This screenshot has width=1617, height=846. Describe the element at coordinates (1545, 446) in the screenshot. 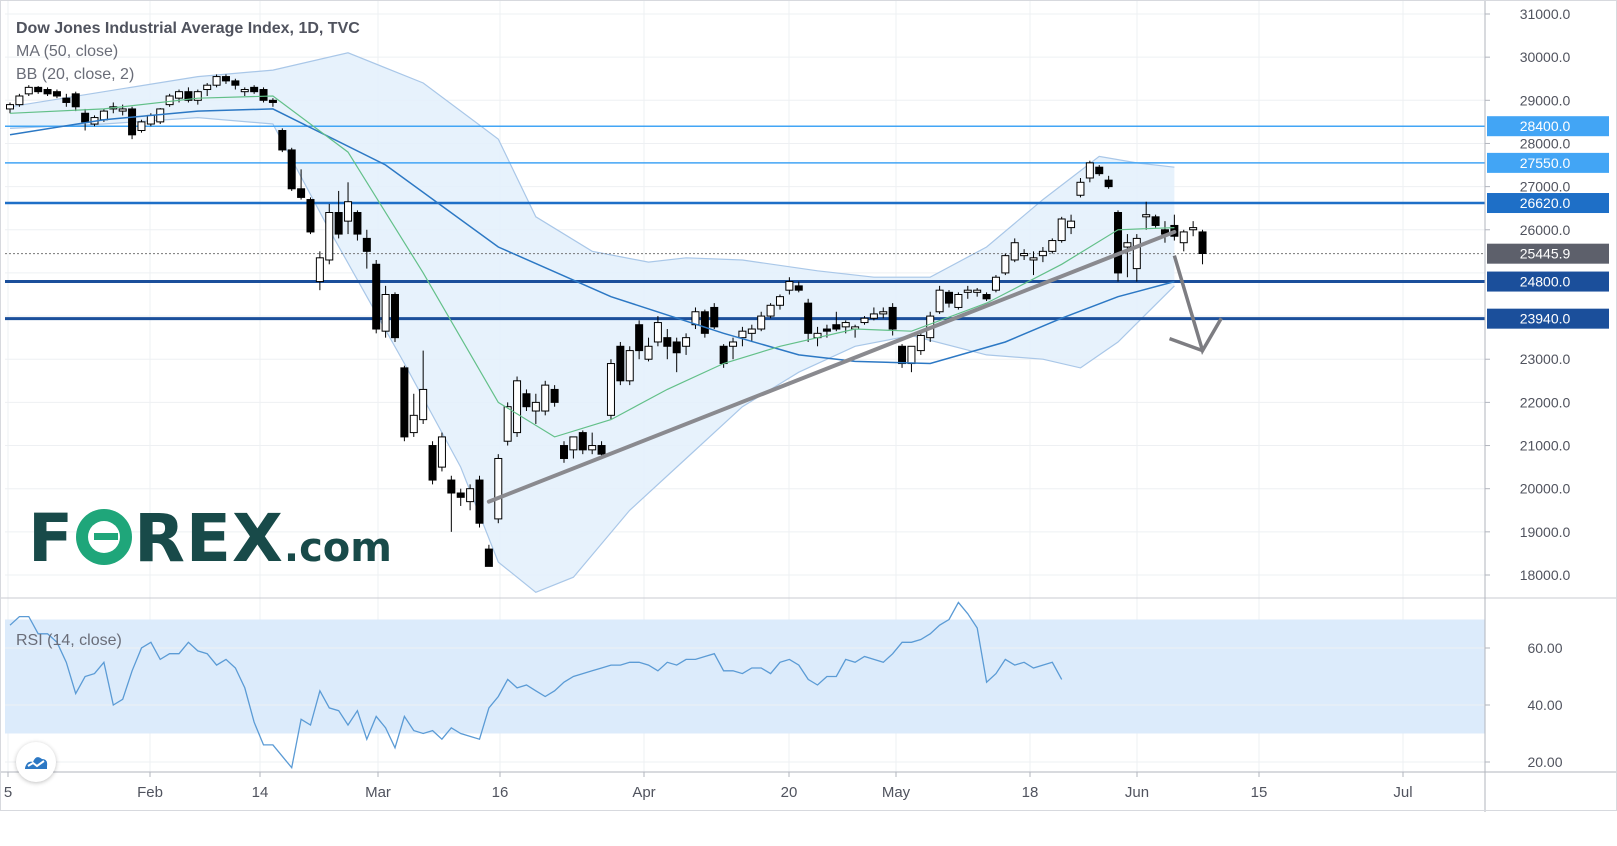

I see `price-tick-label: 21000.0` at that location.